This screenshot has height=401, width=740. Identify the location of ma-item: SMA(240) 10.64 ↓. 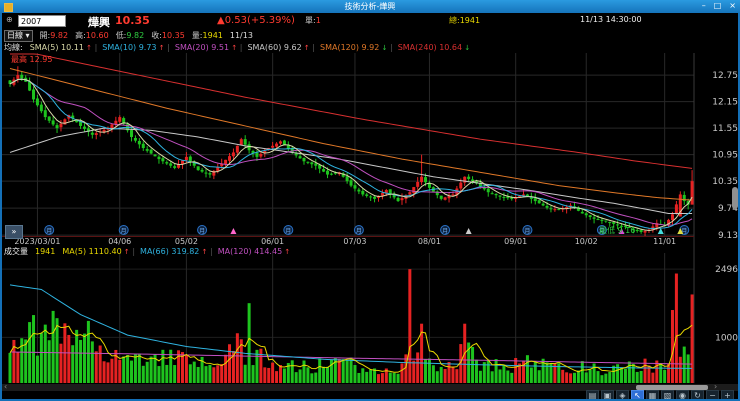
(434, 47).